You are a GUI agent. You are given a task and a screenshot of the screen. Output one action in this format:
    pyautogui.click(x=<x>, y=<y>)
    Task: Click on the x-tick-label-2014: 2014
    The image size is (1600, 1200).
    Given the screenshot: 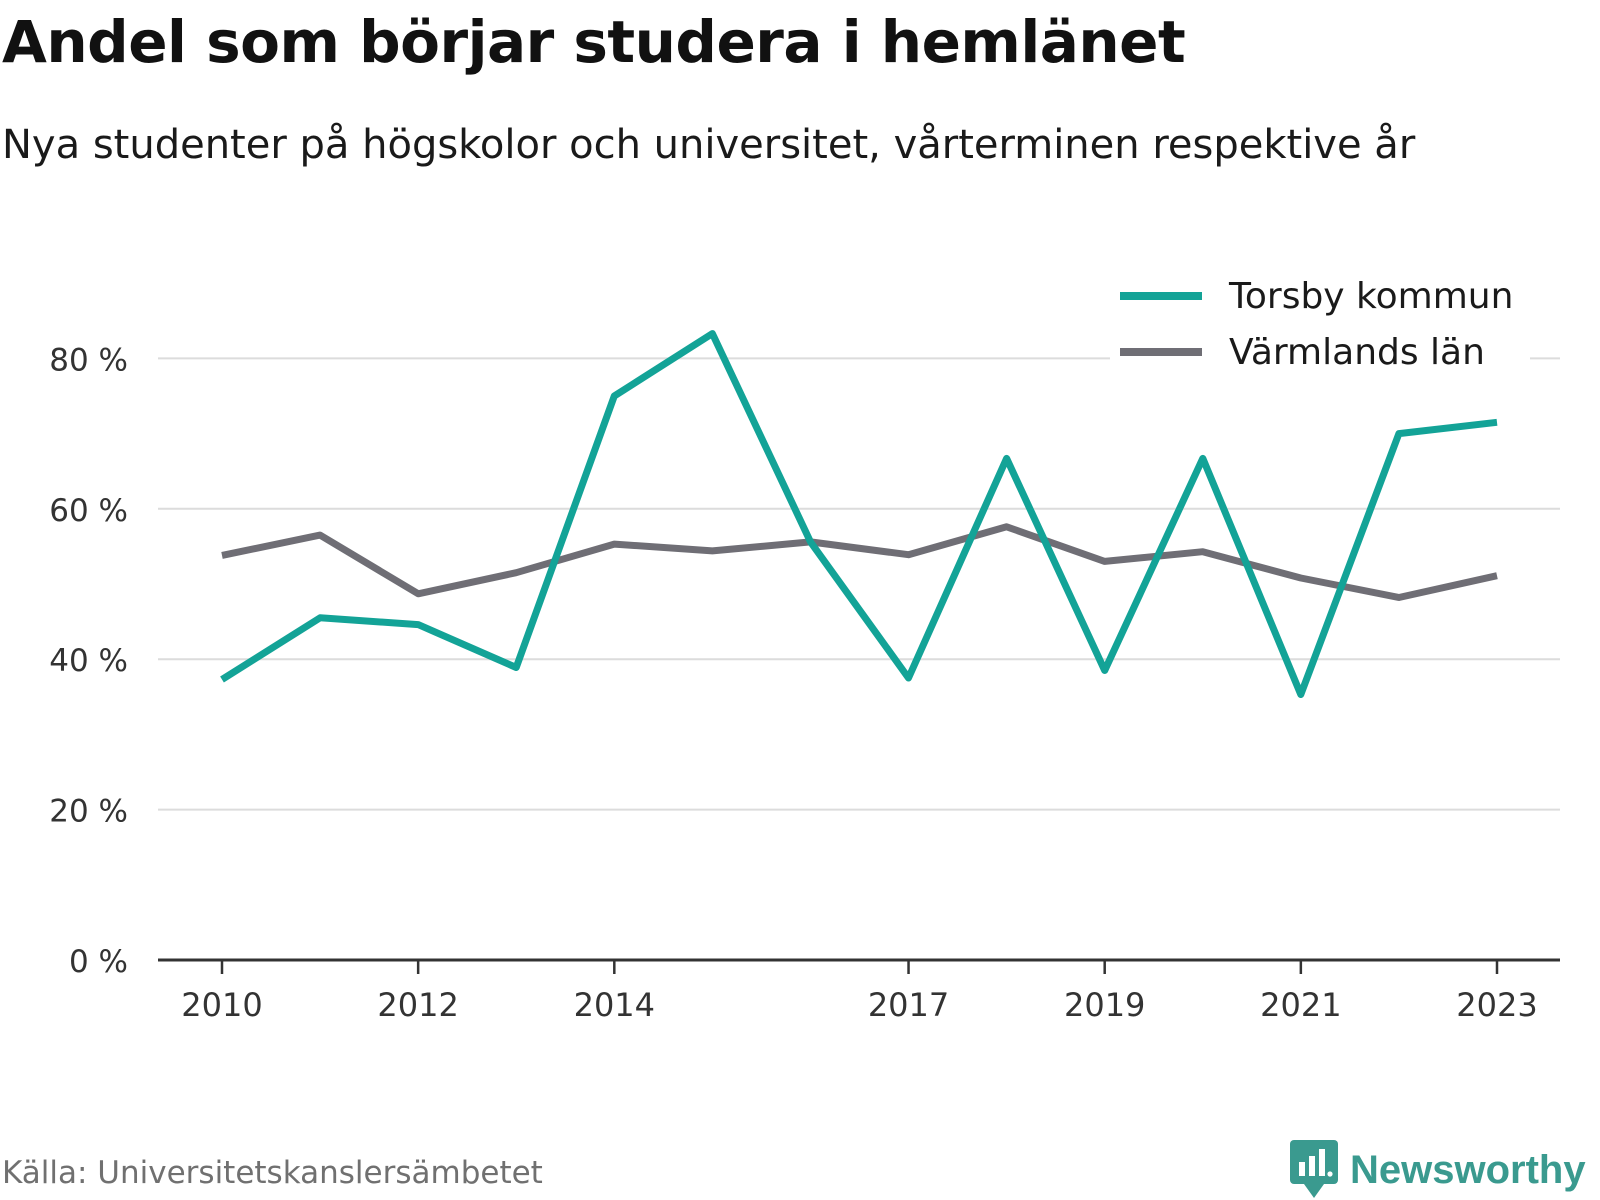 What is the action you would take?
    pyautogui.click(x=614, y=1005)
    